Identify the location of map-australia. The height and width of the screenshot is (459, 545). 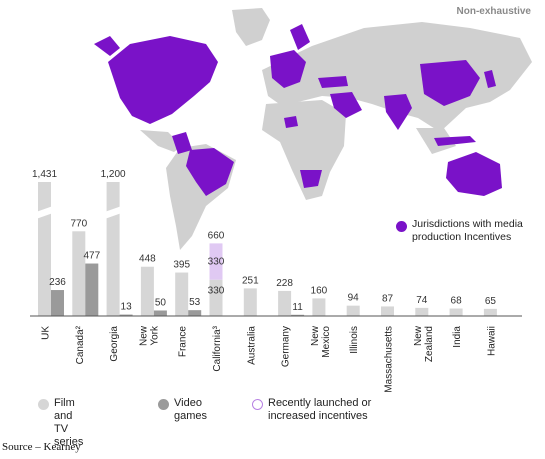
(474, 174).